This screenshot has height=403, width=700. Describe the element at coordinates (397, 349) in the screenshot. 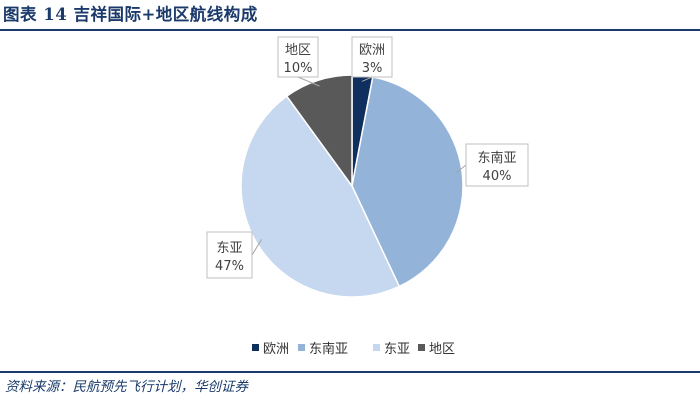

I see `legend-label: 东亚` at that location.